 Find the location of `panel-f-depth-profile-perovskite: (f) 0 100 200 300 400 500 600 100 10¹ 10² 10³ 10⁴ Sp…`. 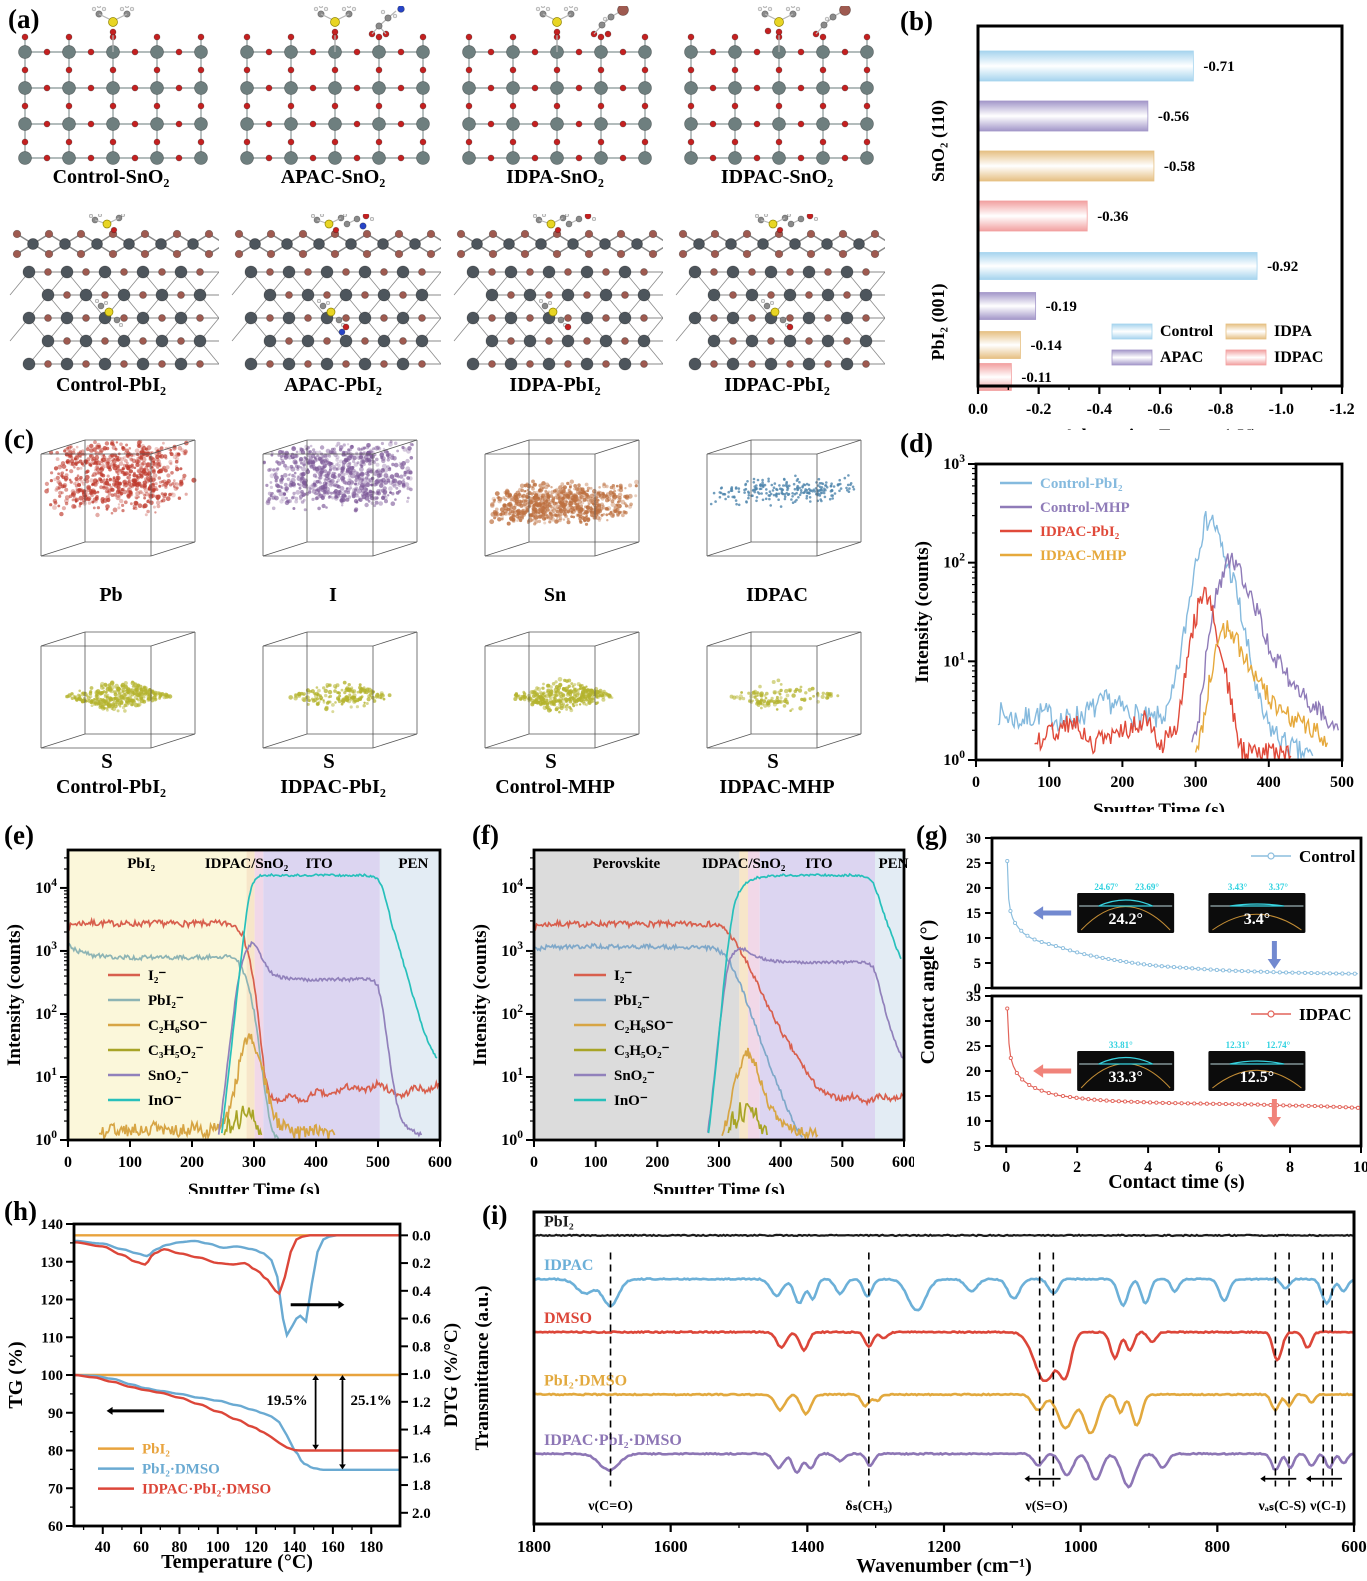

panel-f-depth-profile-perovskite: (f) 0 100 200 300 400 500 600 100 10¹ 10² 10³ 10⁴ Sp… is located at coordinates (688, 1003).